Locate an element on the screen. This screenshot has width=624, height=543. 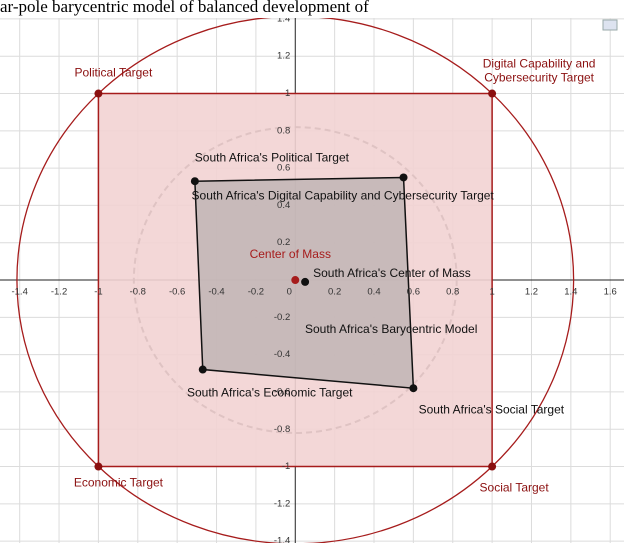
point-label: Social Target is located at coordinates (515, 488).